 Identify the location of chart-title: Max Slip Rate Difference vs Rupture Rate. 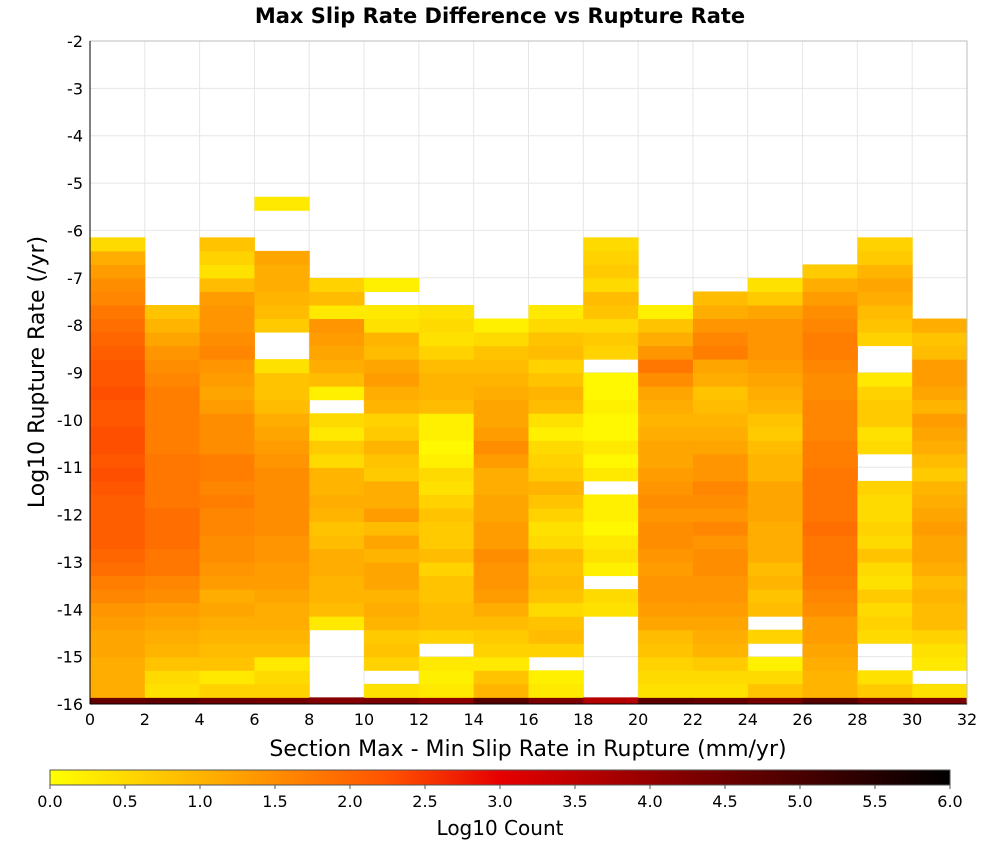
(500, 16).